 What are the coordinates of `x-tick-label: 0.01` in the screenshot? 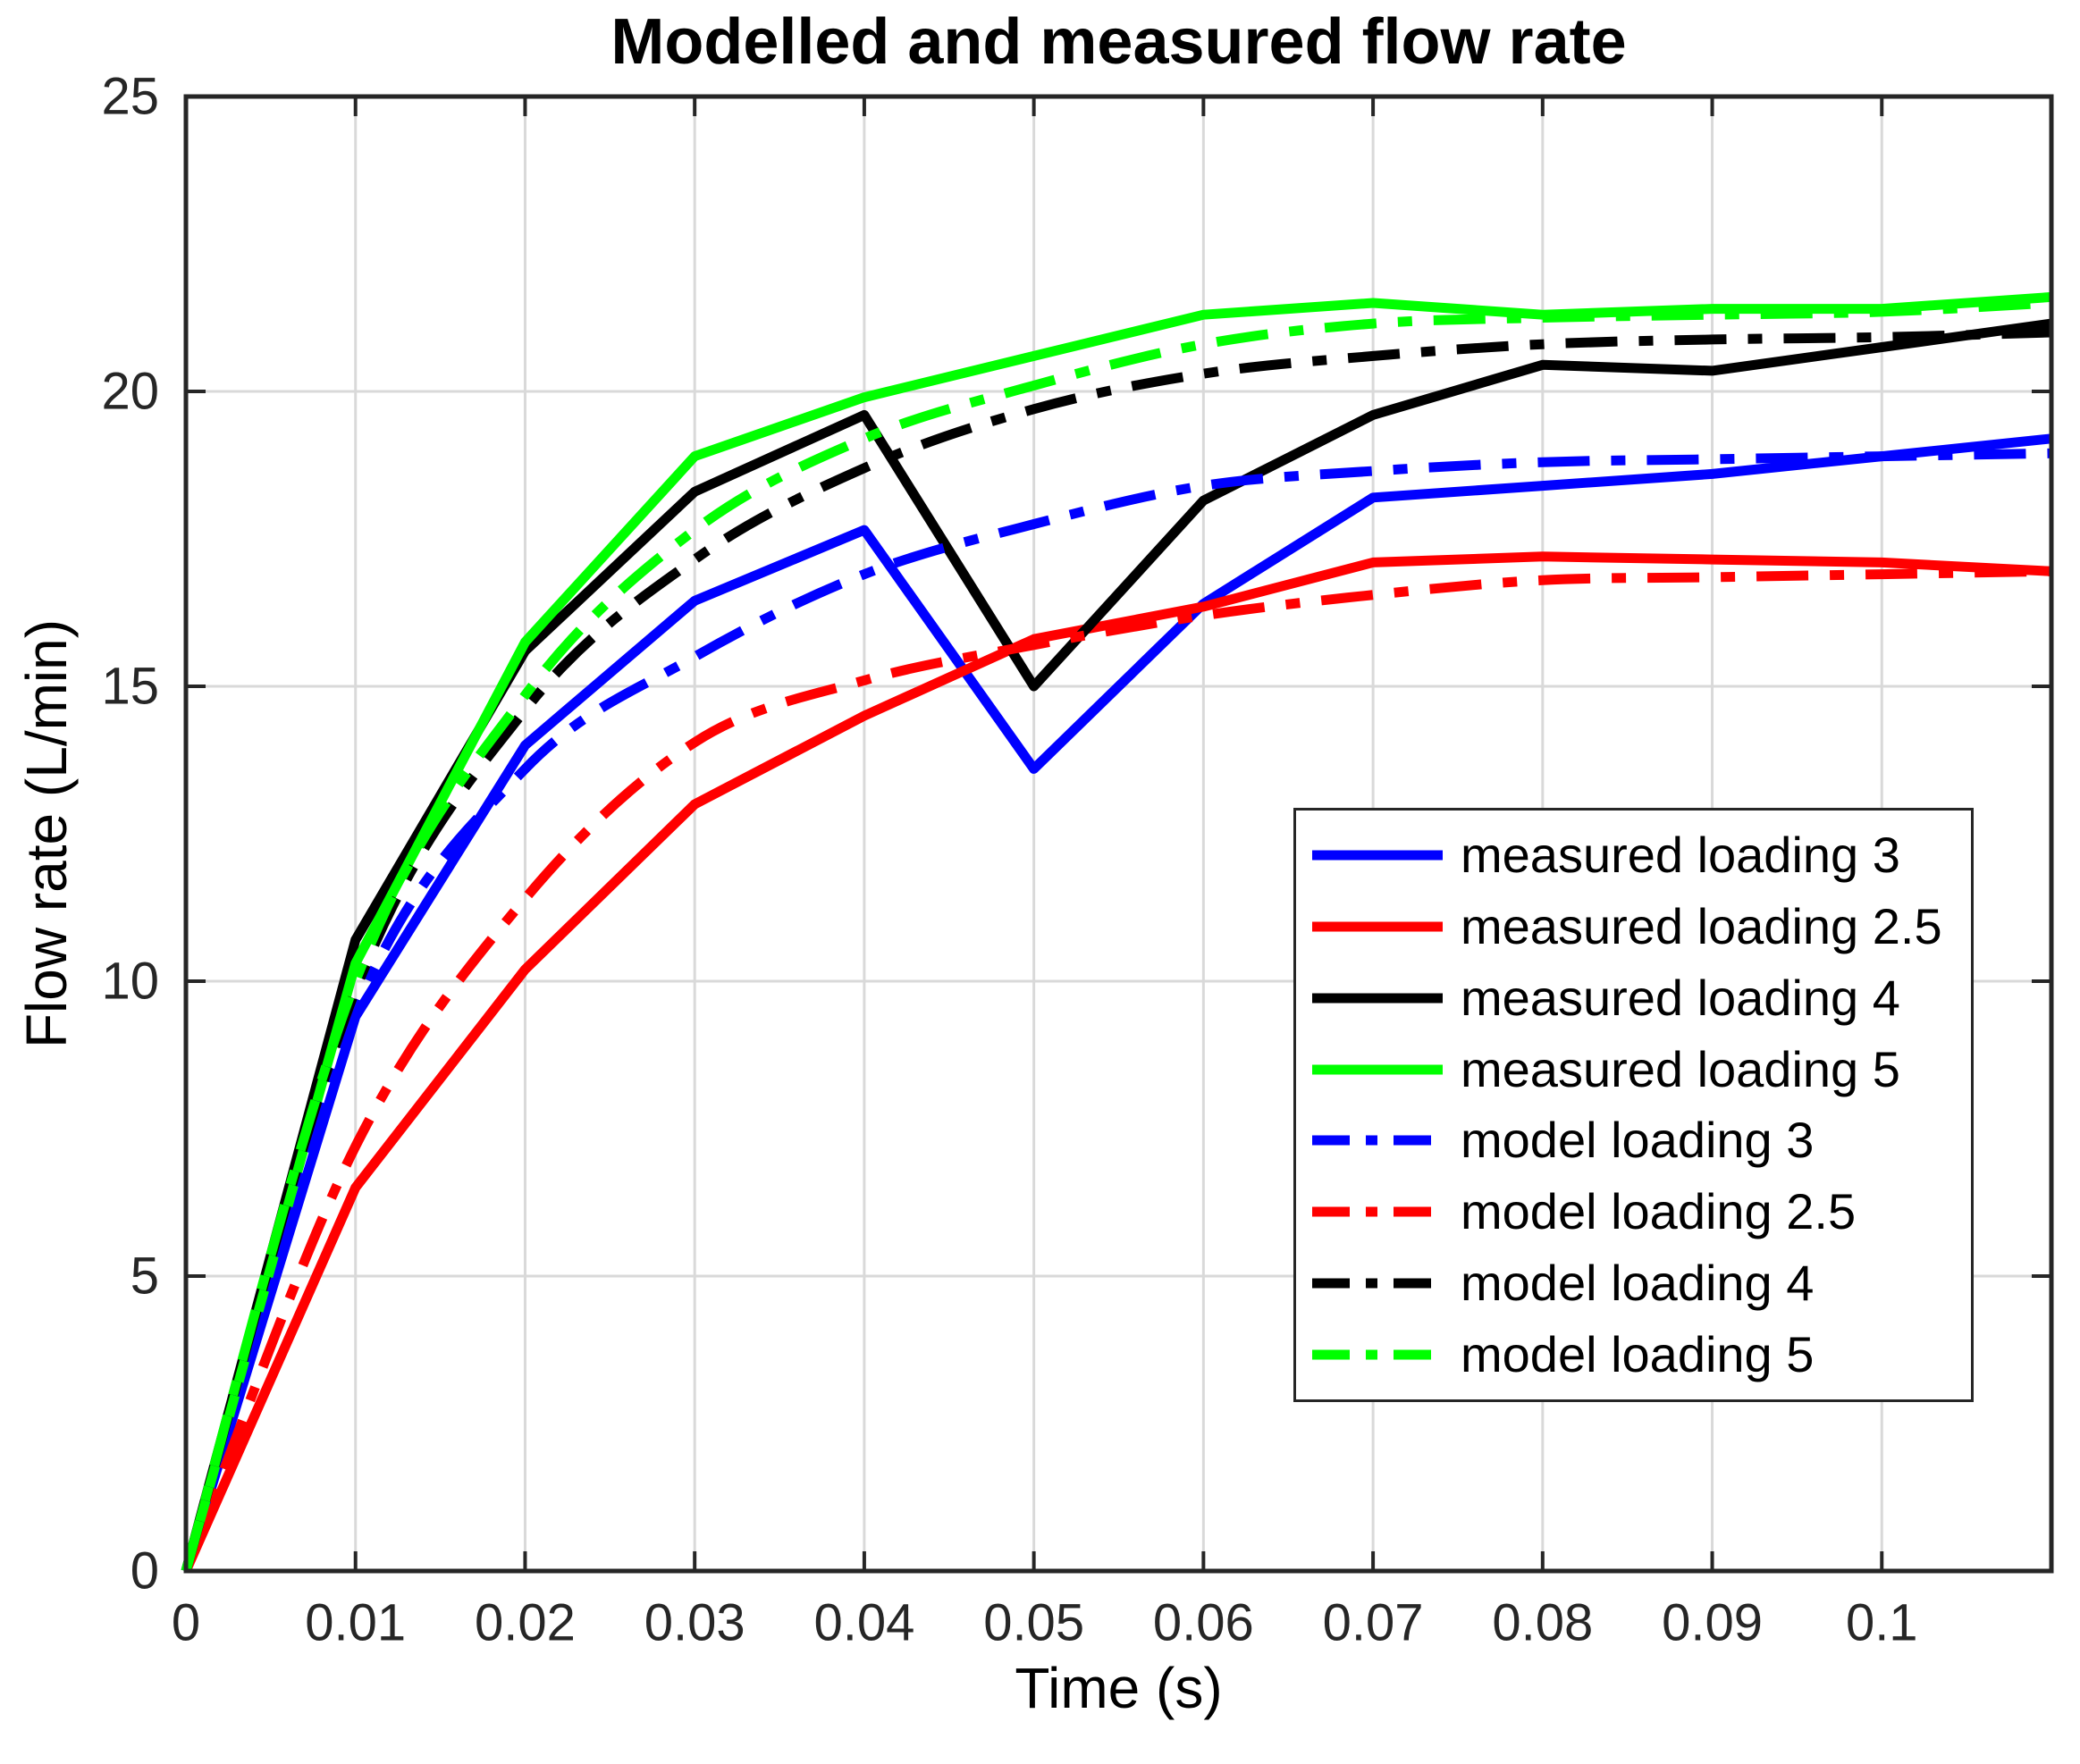 It's located at (355, 1623).